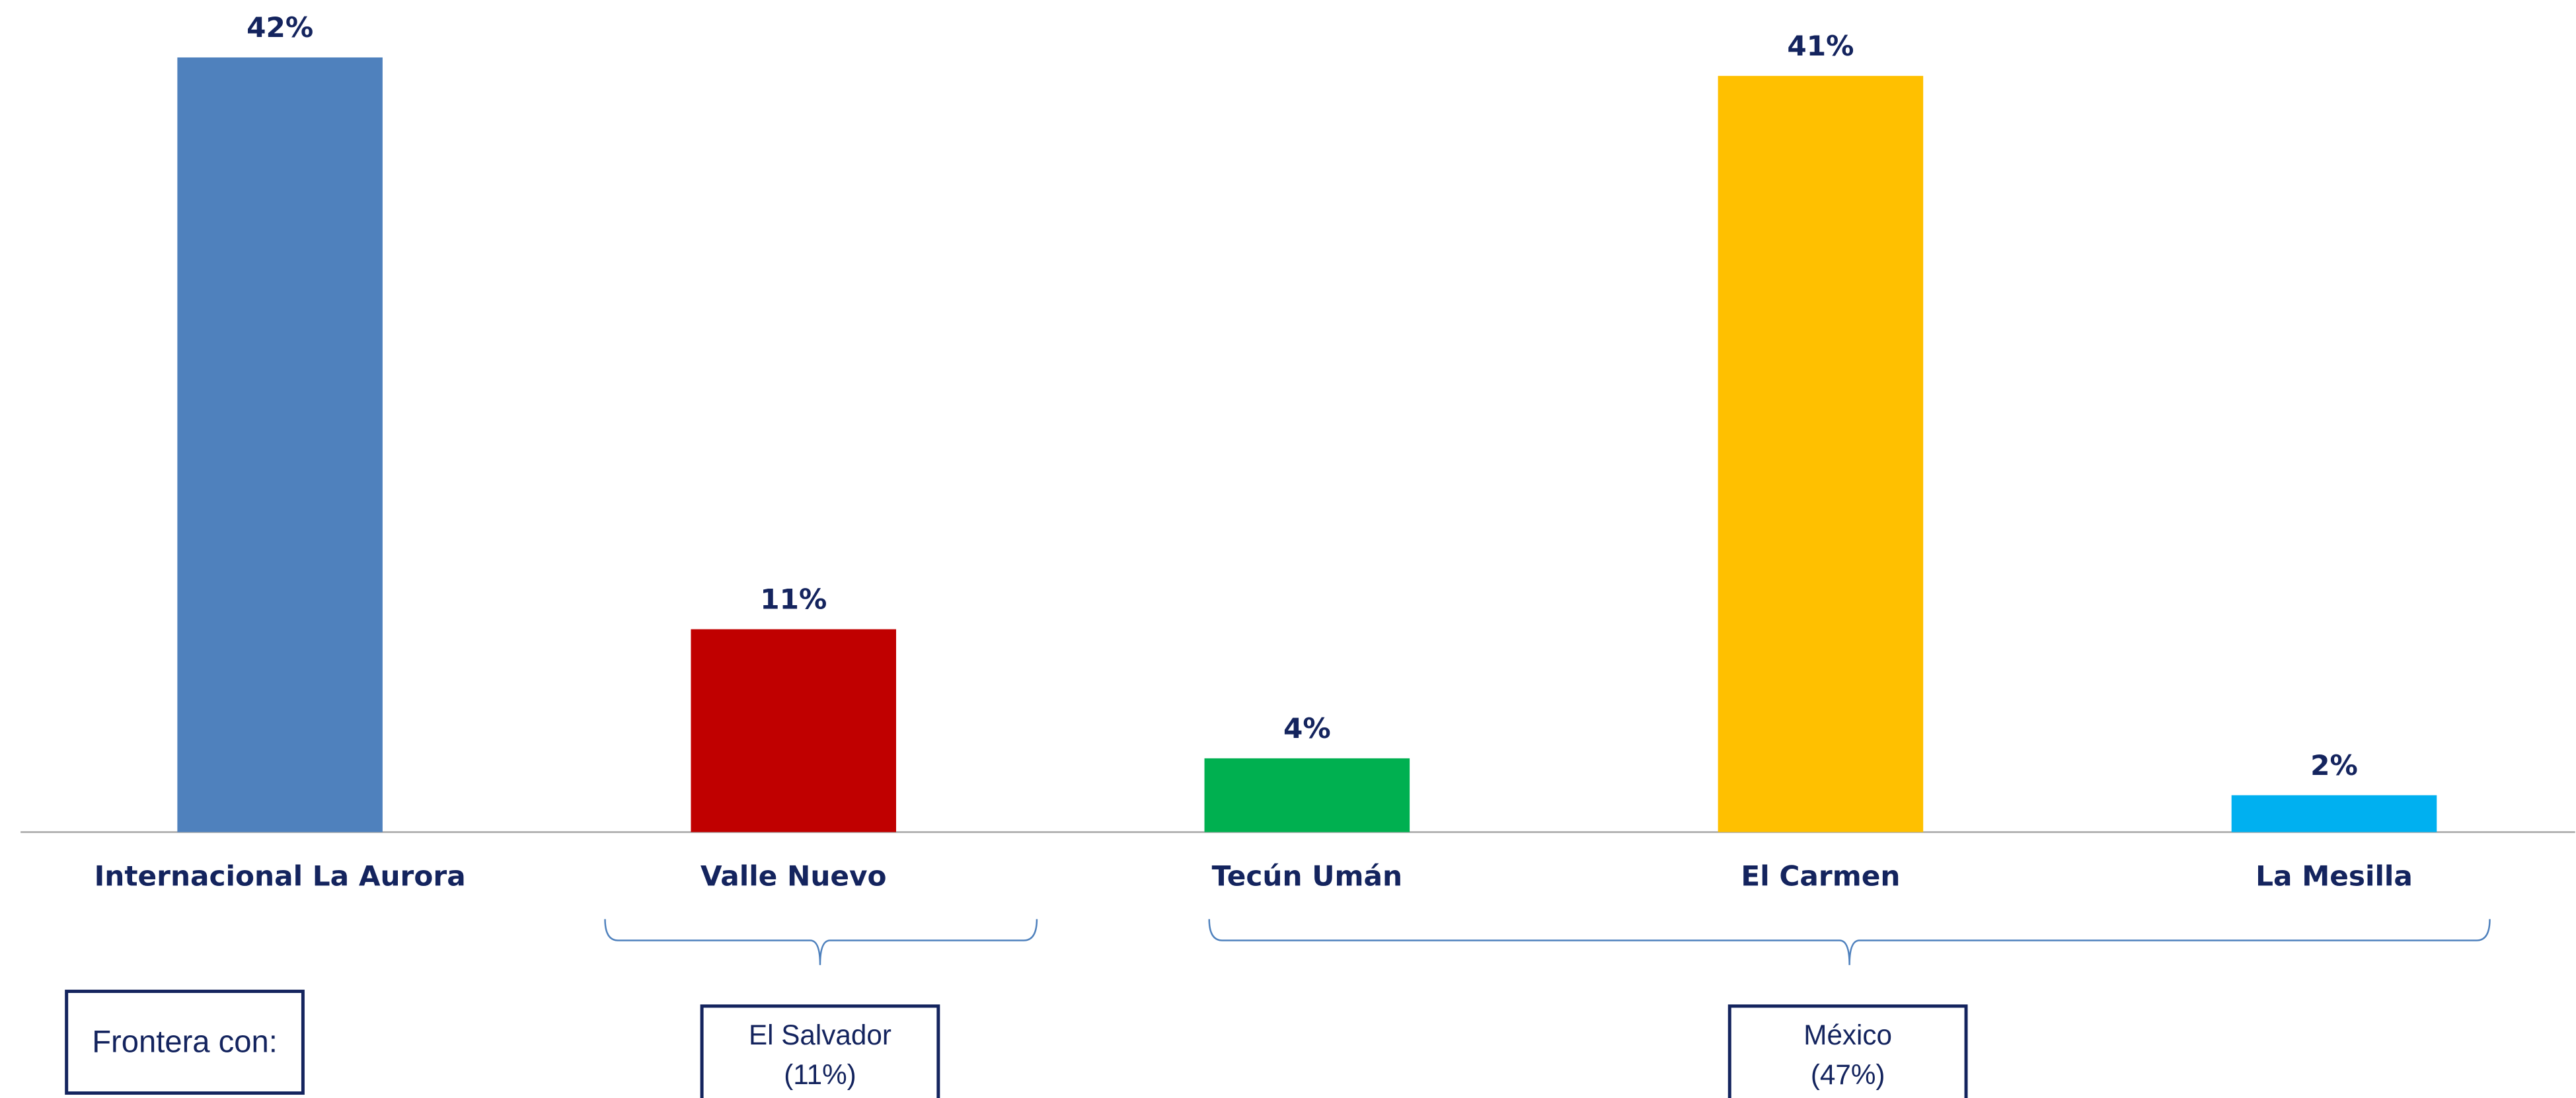 This screenshot has height=1098, width=2576. I want to click on legend-box, so click(185, 1042).